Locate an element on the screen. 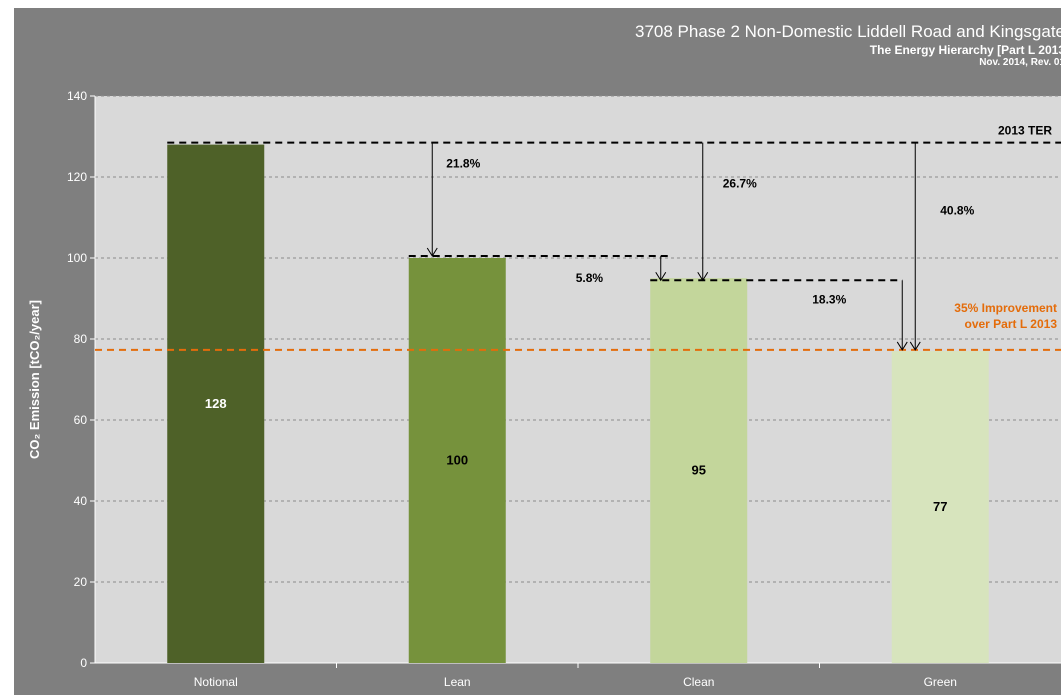  bar-value-label: 95 is located at coordinates (699, 470).